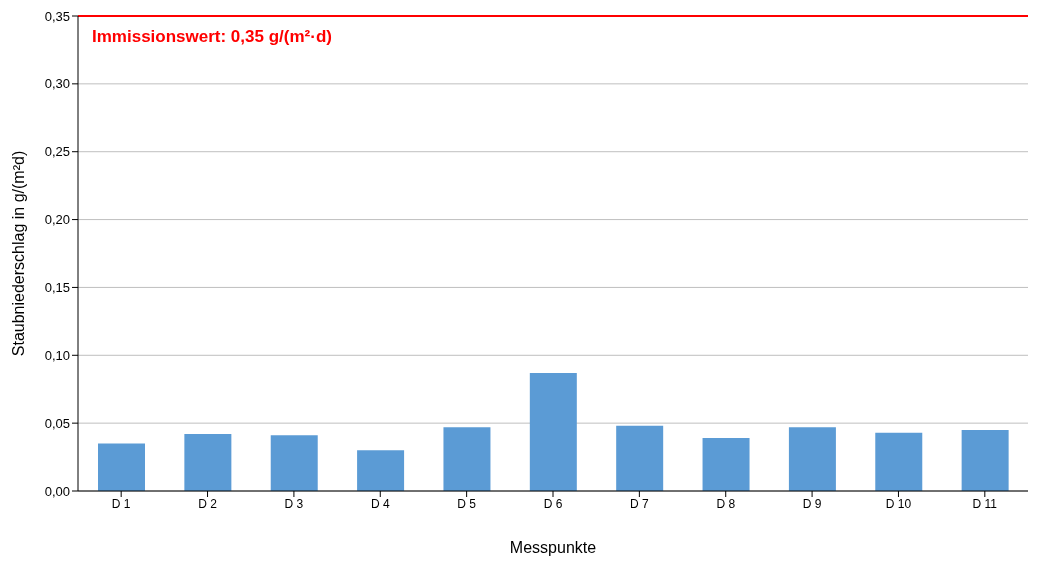 The height and width of the screenshot is (569, 1040). Describe the element at coordinates (57, 152) in the screenshot. I see `y-tick-label: 0,25` at that location.